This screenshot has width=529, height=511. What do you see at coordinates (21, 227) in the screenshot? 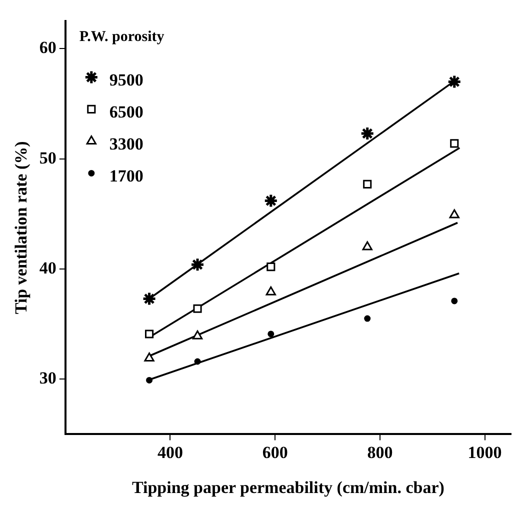
I see `y-axis-title: Tip ventilation rate (%)` at bounding box center [21, 227].